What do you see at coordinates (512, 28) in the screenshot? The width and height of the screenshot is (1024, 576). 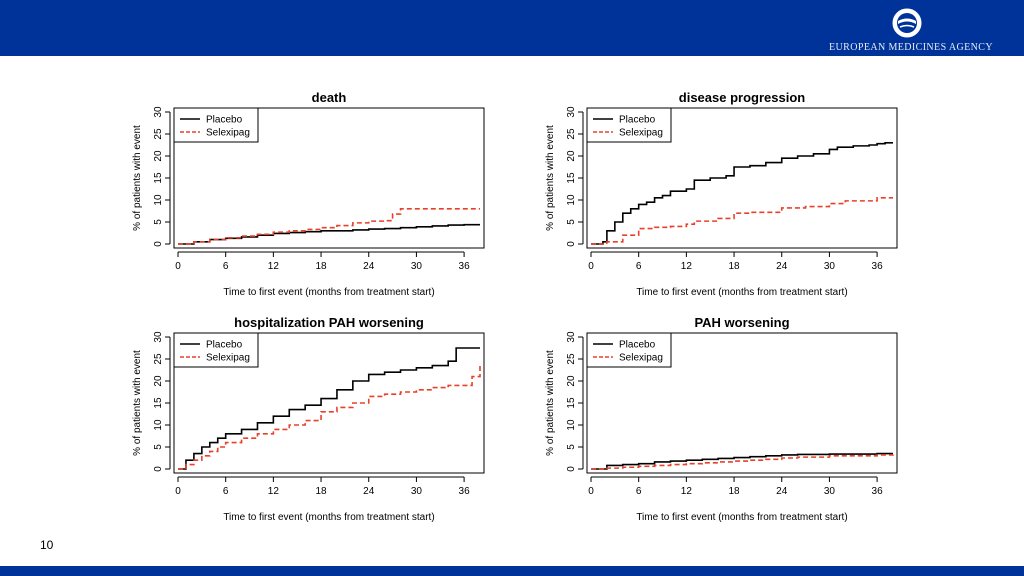 I see `header-bar: EUROPEAN MEDICINES AGENCY` at bounding box center [512, 28].